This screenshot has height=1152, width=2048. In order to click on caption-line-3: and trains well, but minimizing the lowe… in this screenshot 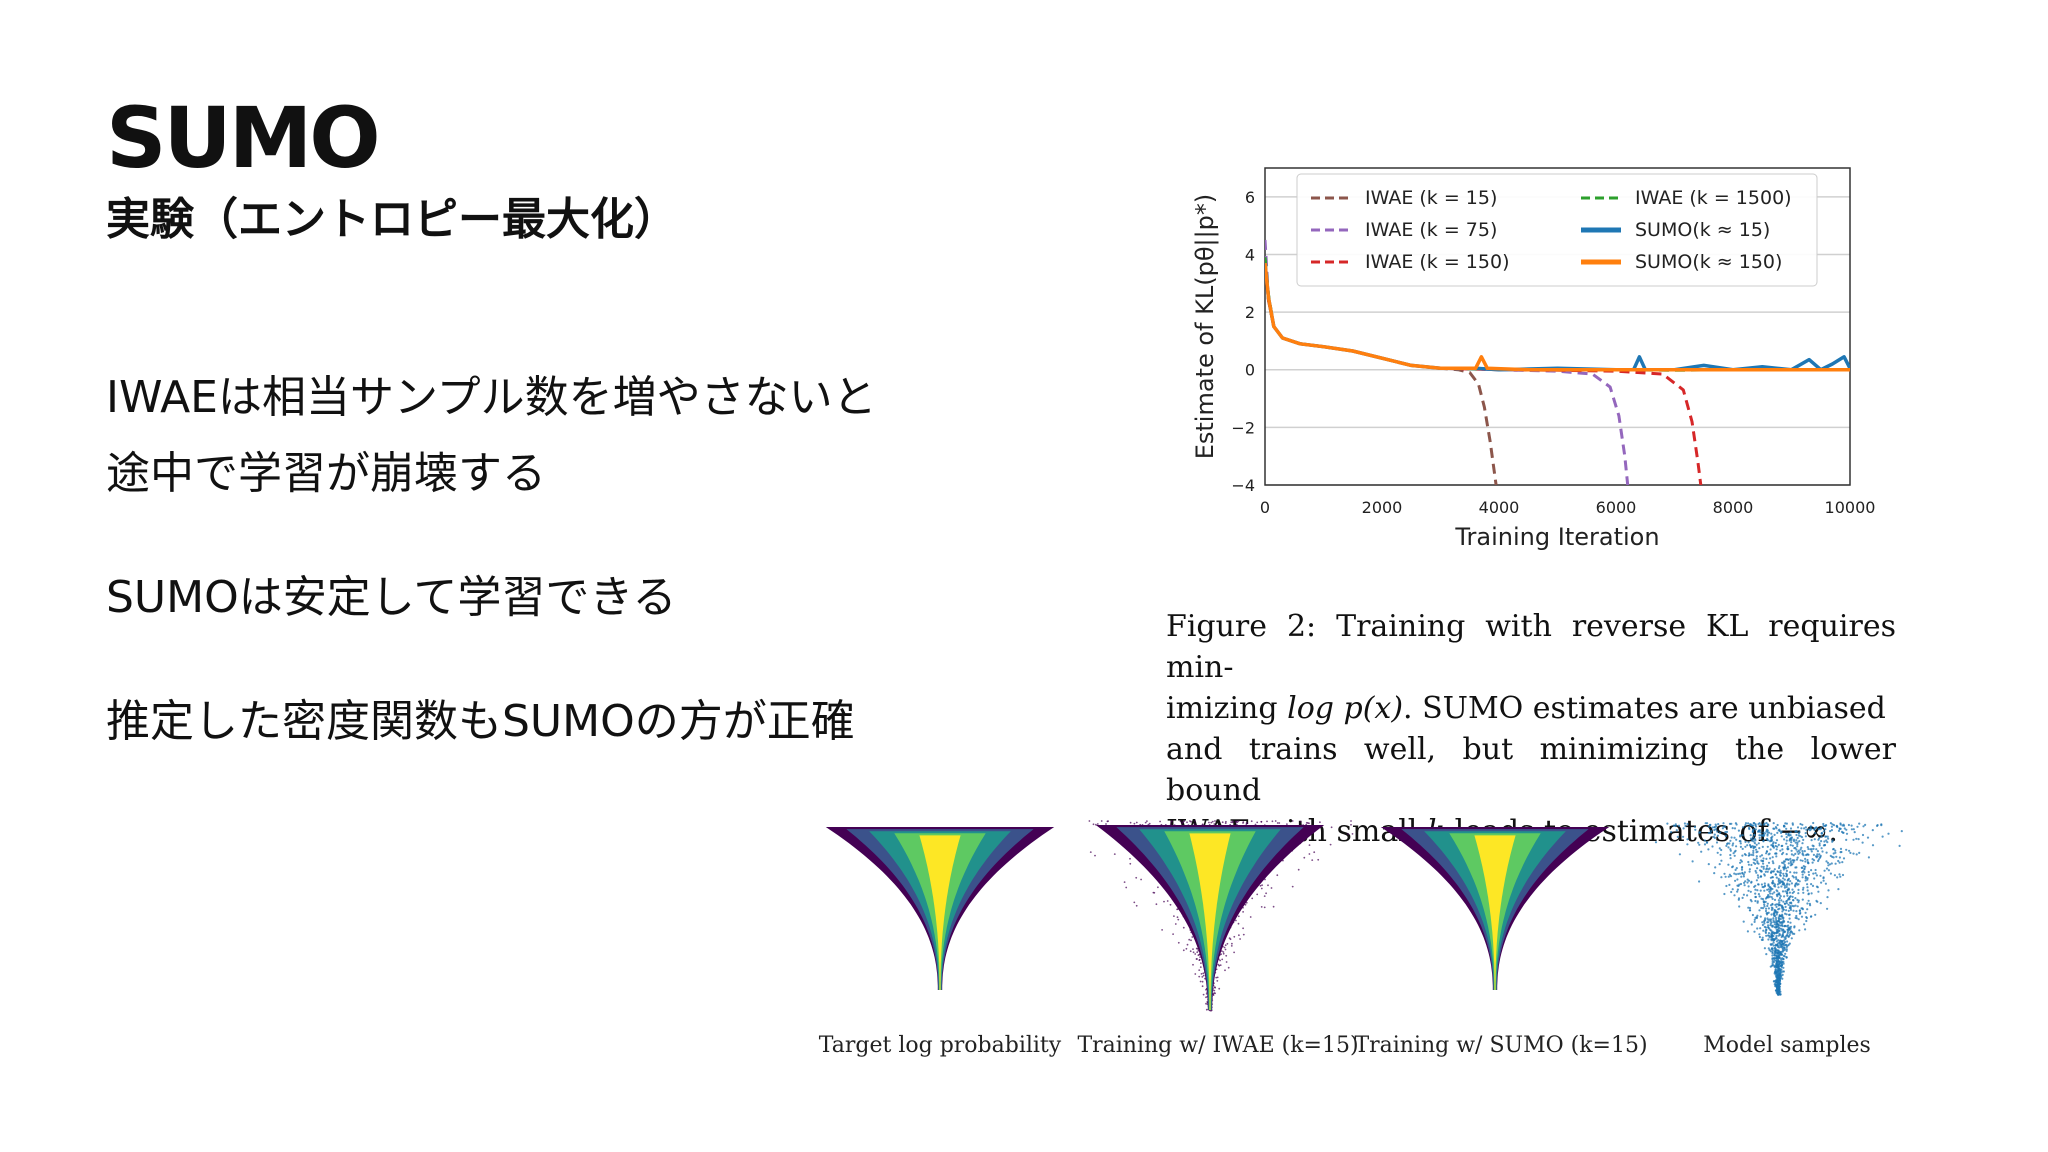, I will do `click(1531, 770)`.